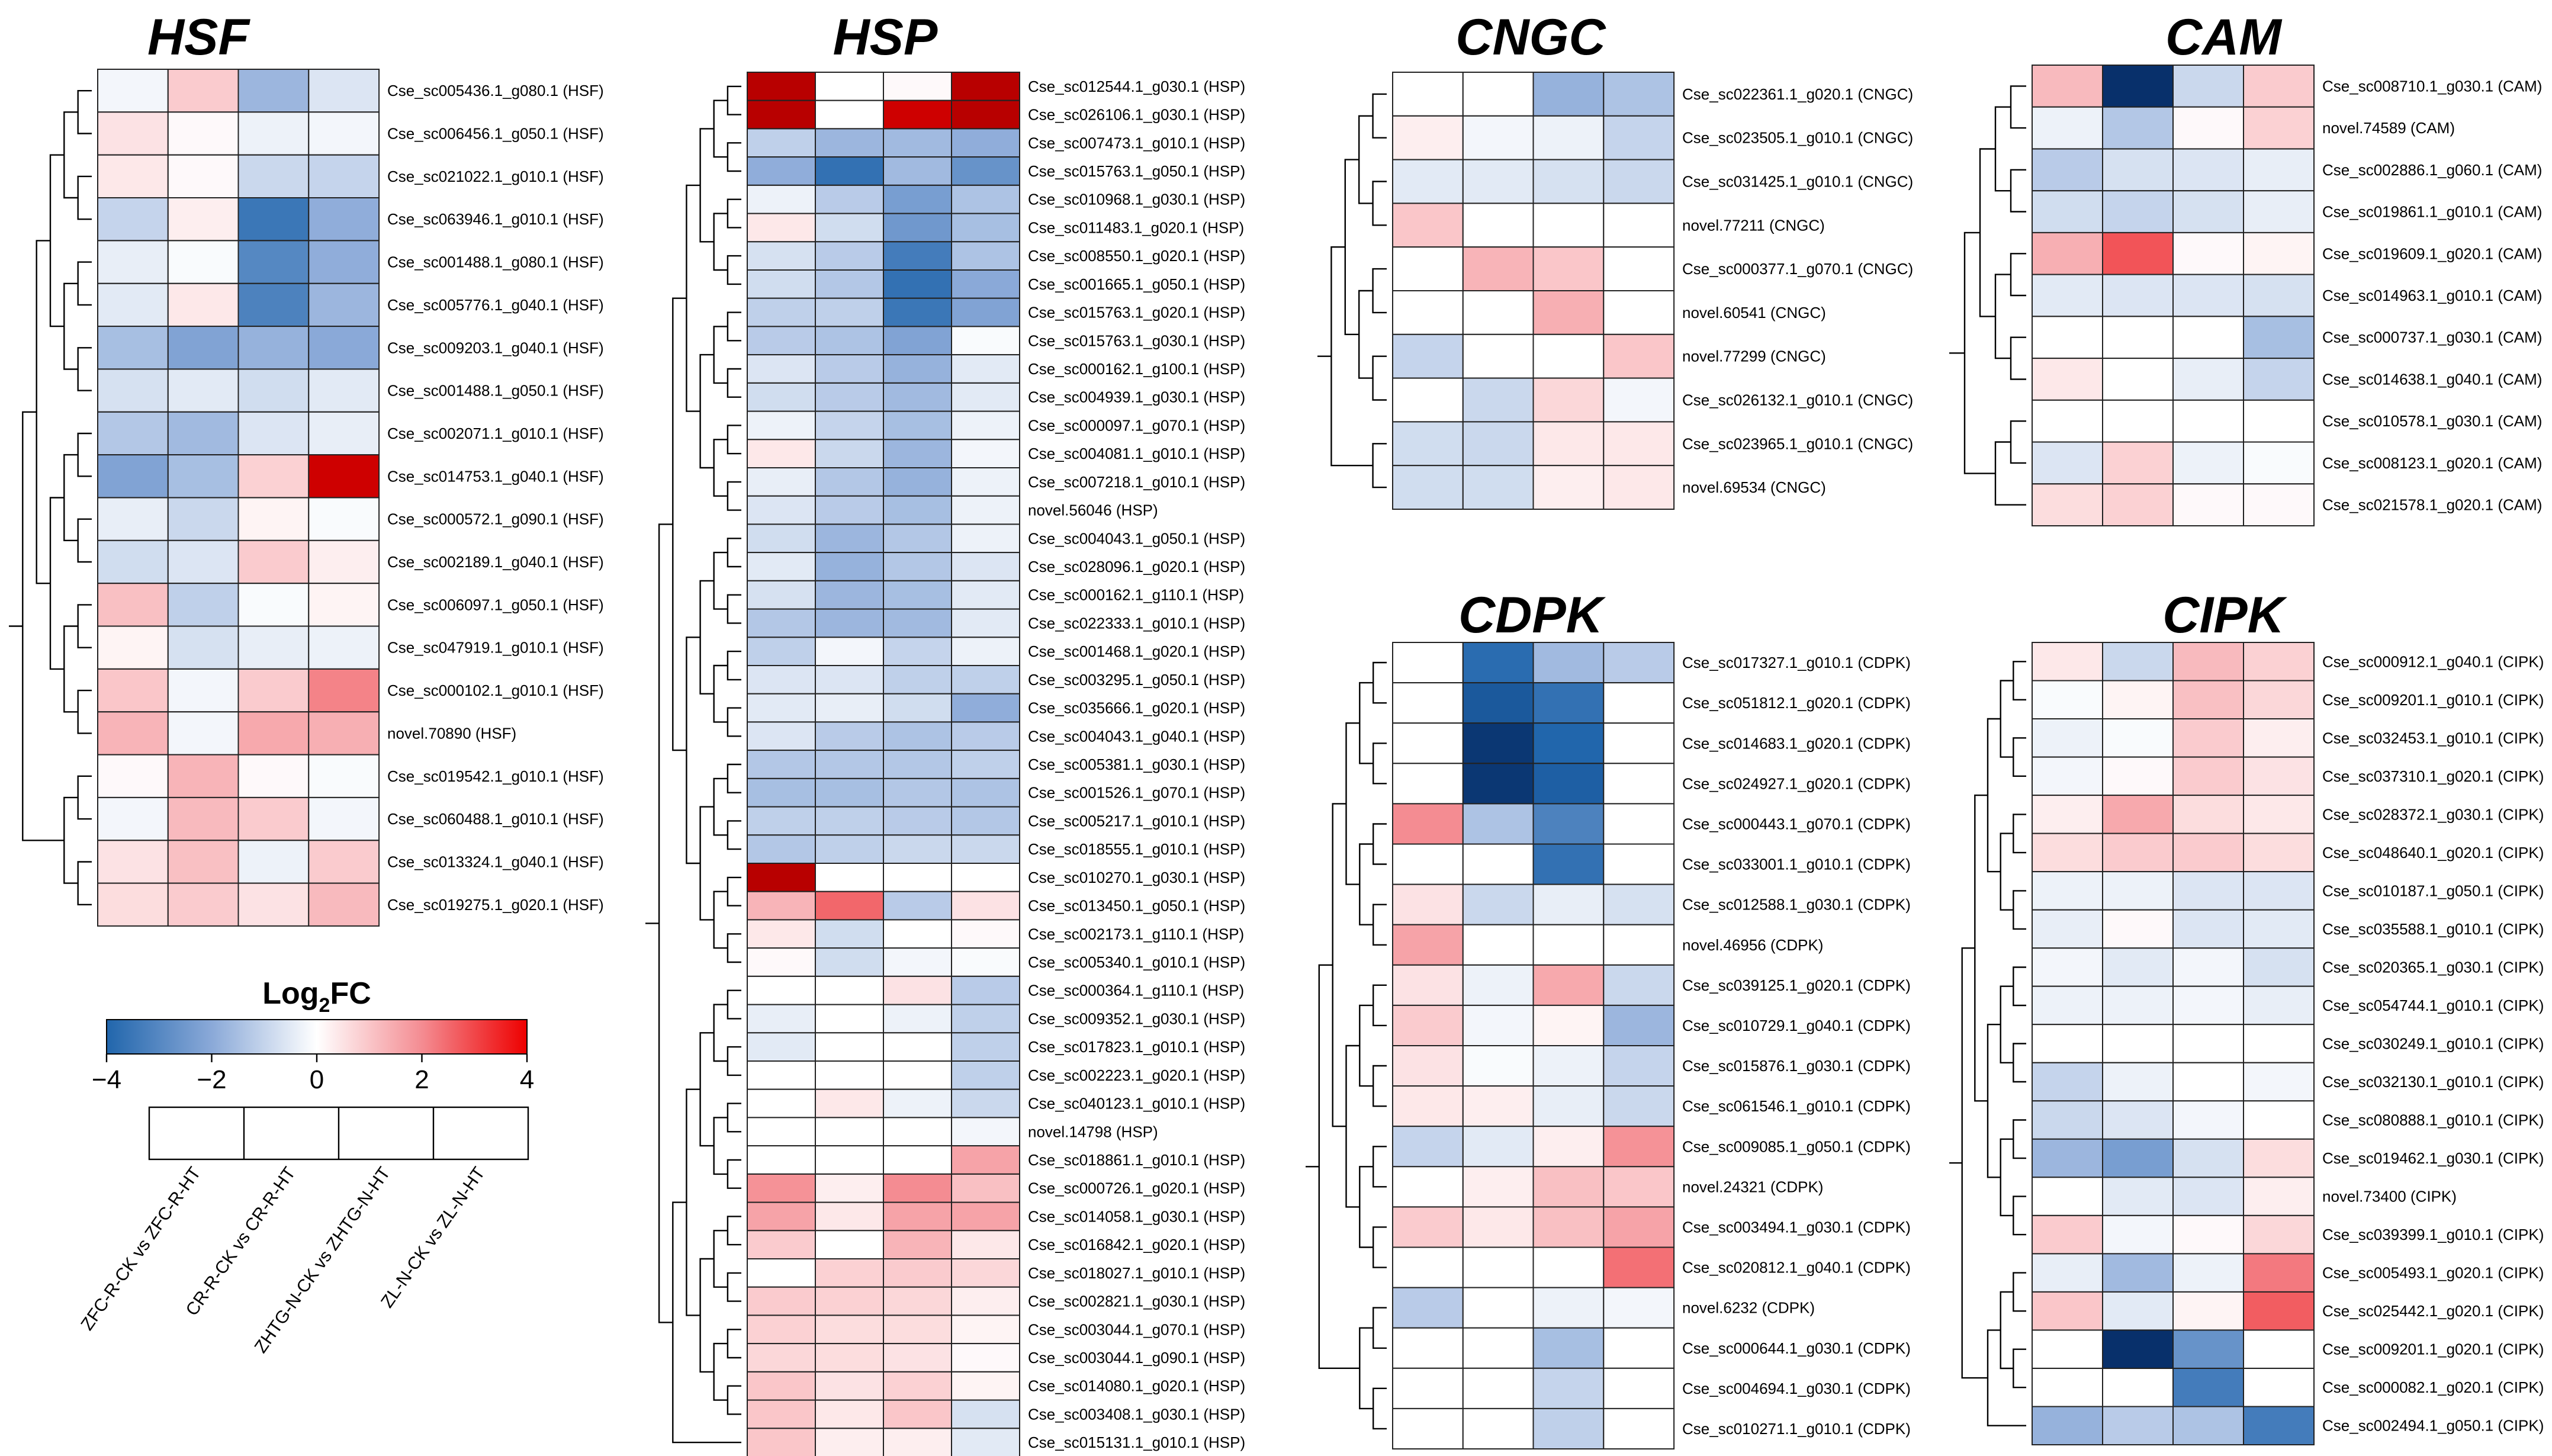 This screenshot has width=2552, height=1456. Describe the element at coordinates (1136, 1329) in the screenshot. I see `row-label: Cse_sc003044.1_g070.1 (HSP)` at that location.